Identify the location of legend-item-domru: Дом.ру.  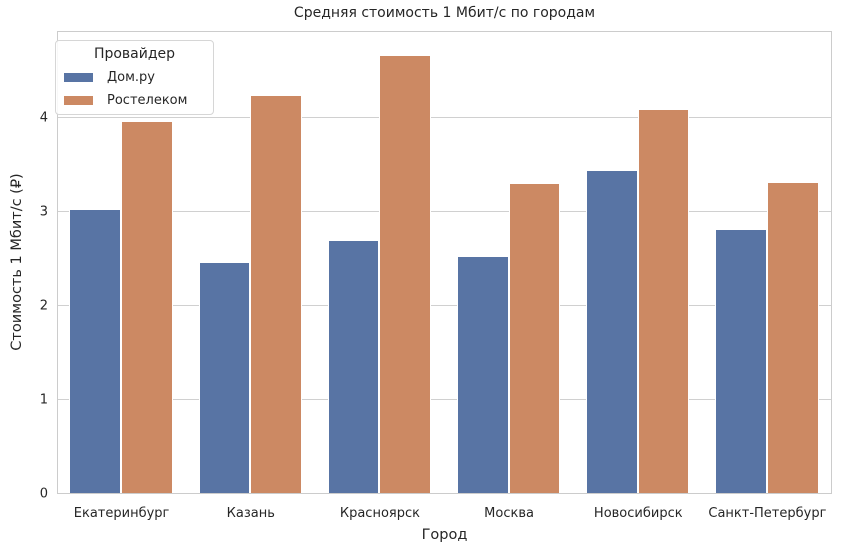
(109, 77).